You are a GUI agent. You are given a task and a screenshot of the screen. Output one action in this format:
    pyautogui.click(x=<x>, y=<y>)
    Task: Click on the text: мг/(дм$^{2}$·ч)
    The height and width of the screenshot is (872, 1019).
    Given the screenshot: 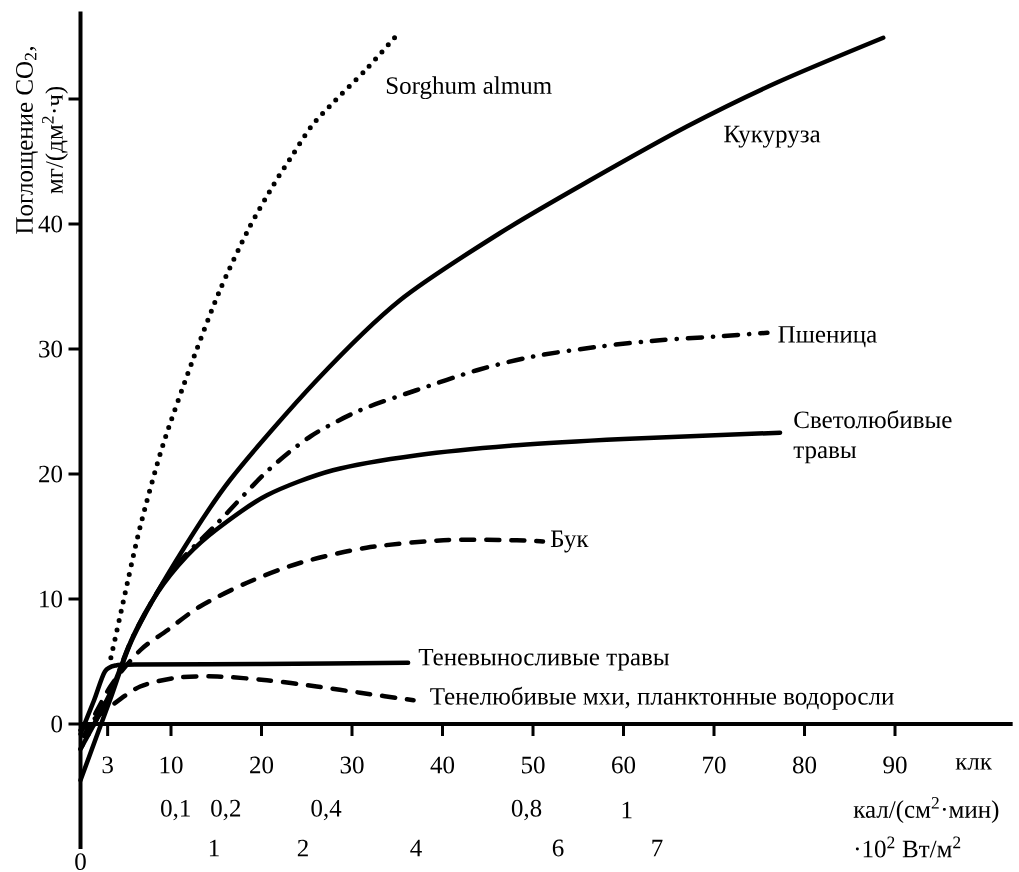 What is the action you would take?
    pyautogui.click(x=55, y=140)
    